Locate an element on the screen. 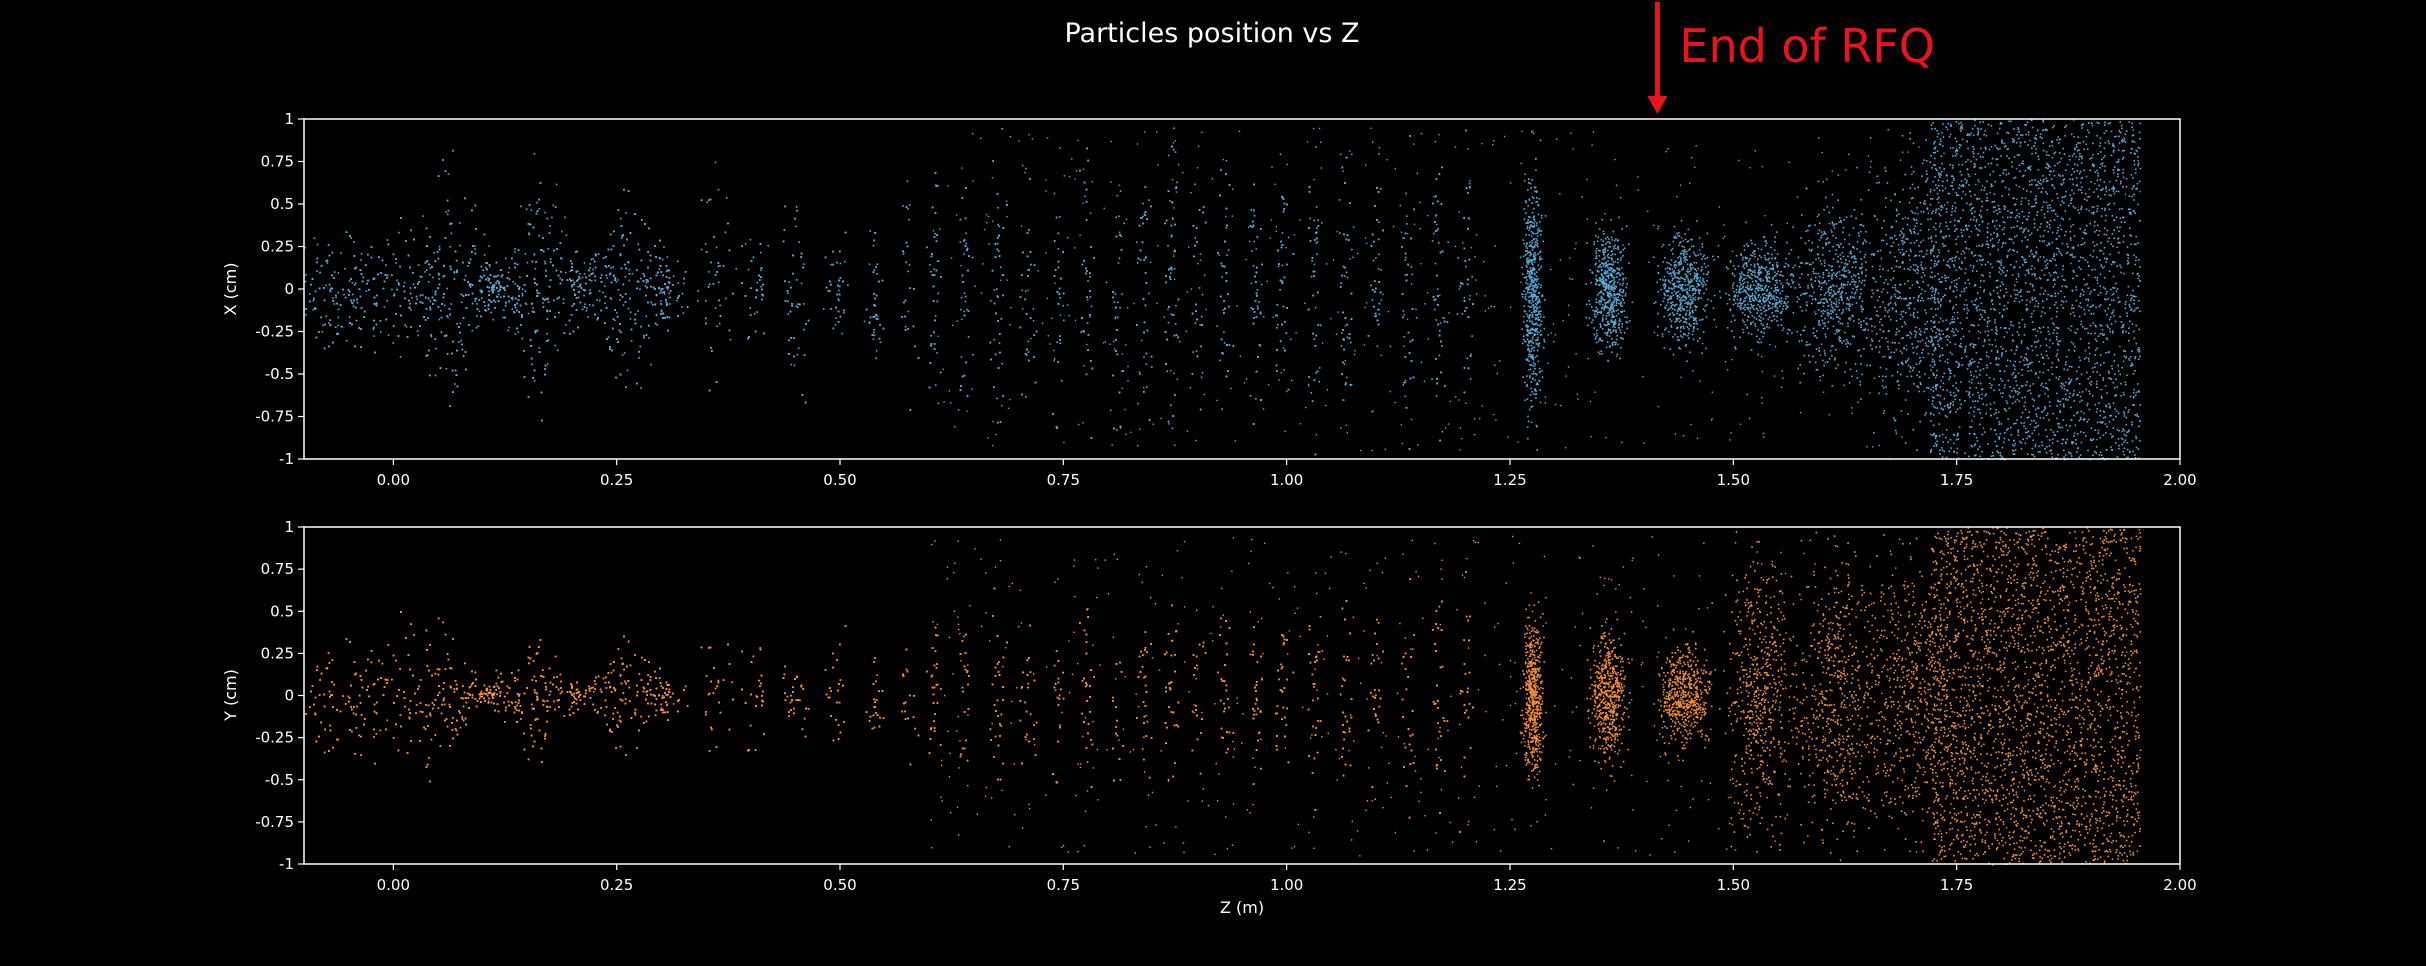  end-of-rfq-annotation: End of RFQ is located at coordinates (1791, 58).